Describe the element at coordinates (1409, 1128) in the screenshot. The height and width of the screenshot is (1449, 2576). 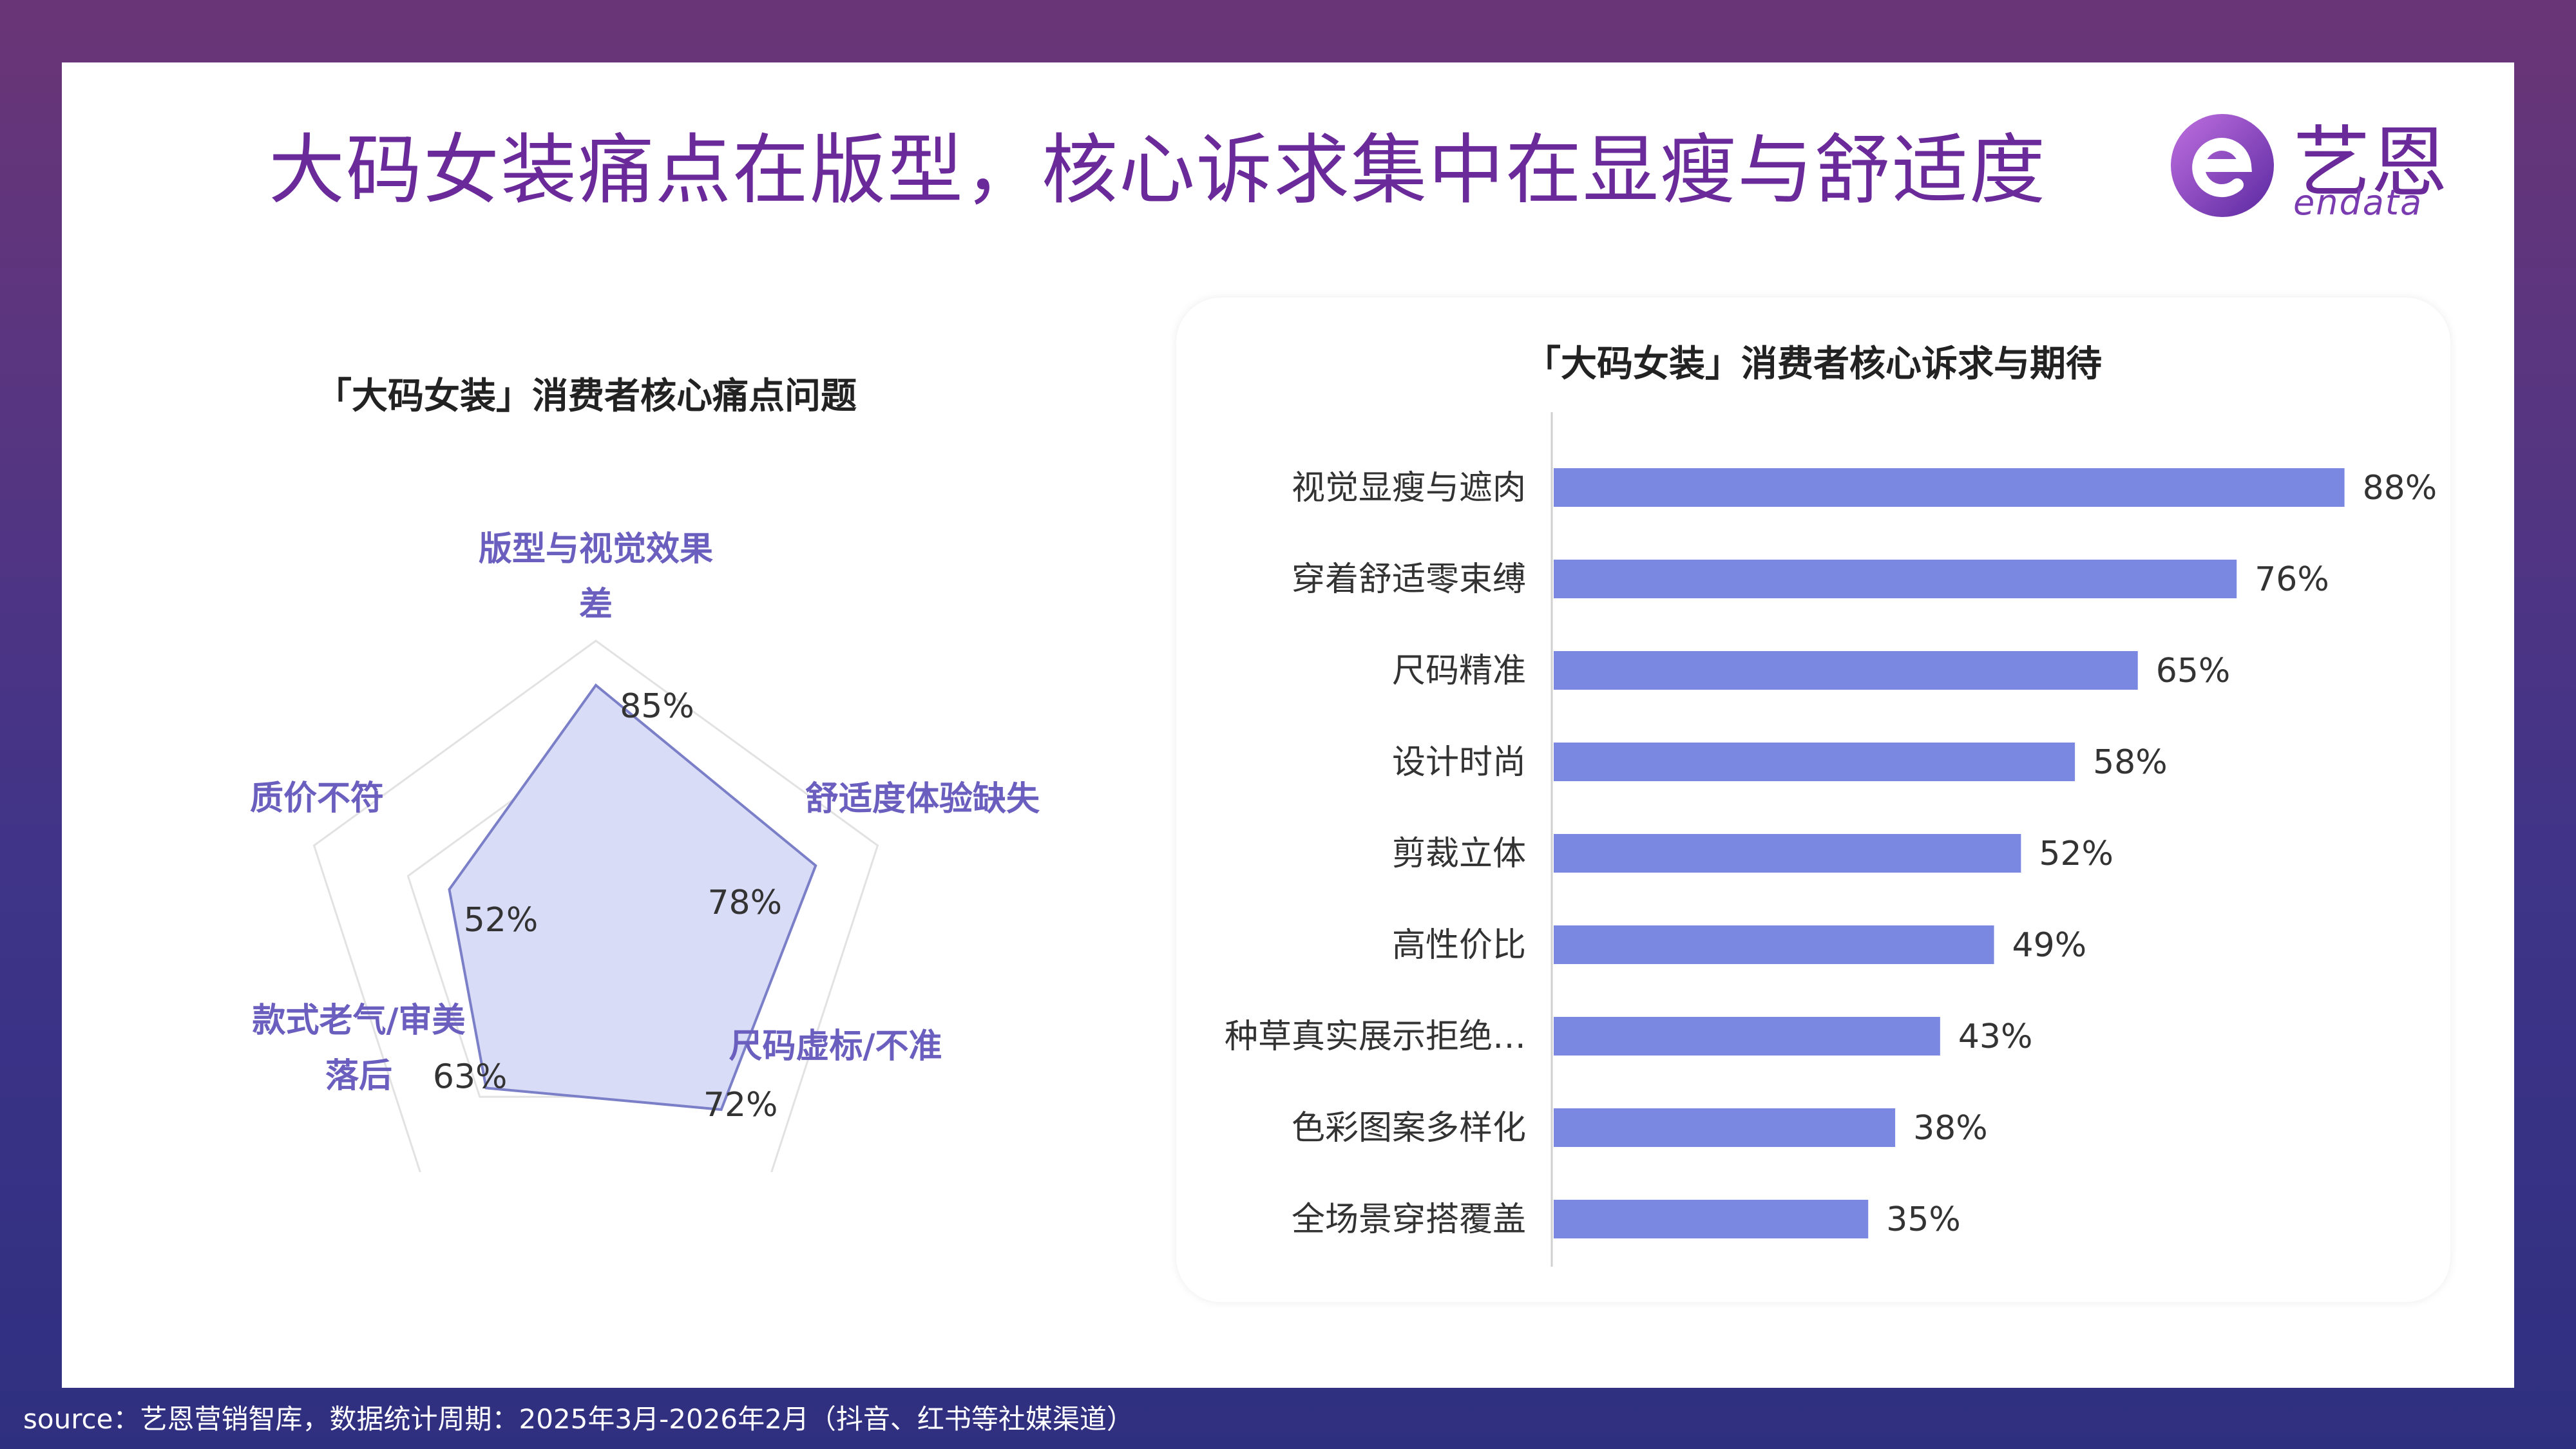
I see `bar-category-label: 色彩图案多样化` at that location.